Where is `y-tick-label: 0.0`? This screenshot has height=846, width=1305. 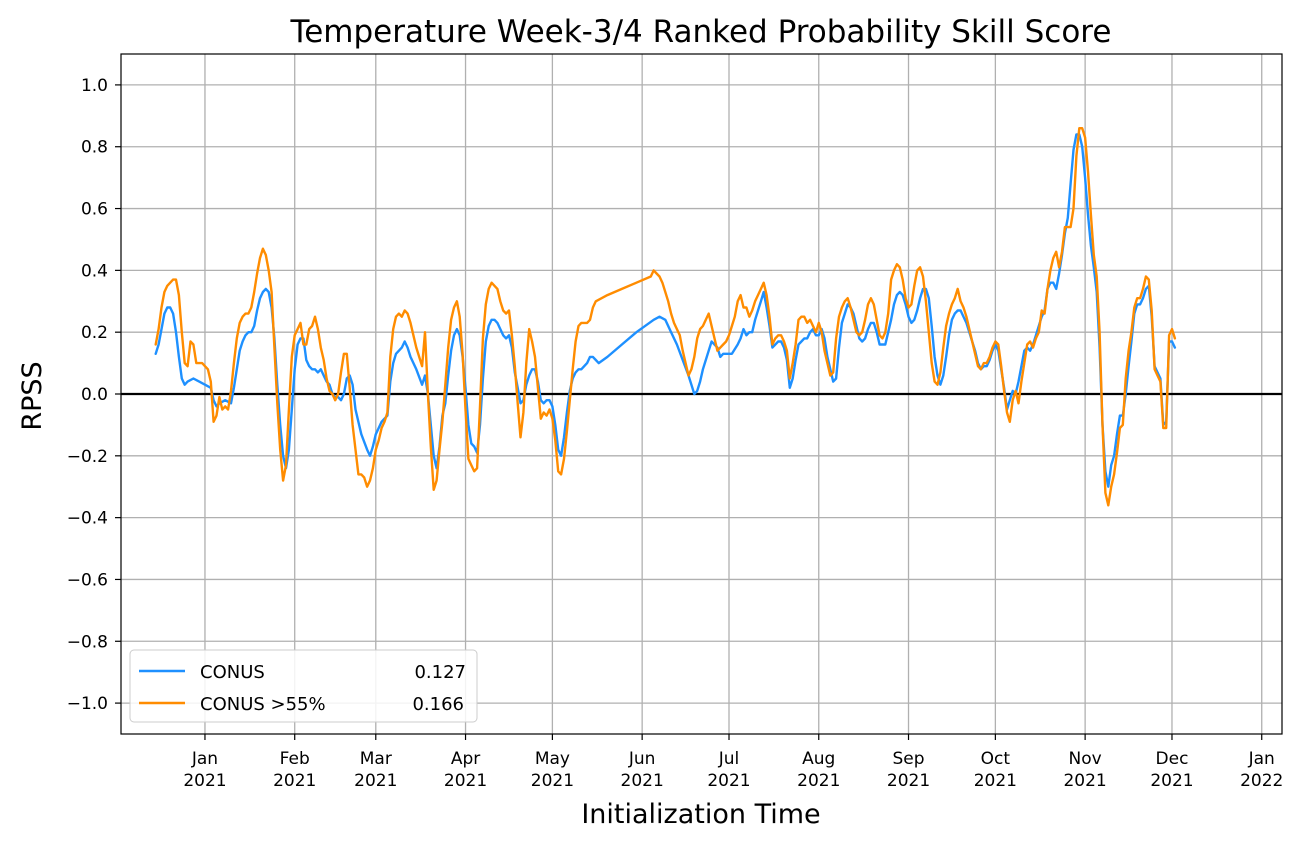
y-tick-label: 0.0 is located at coordinates (94, 395).